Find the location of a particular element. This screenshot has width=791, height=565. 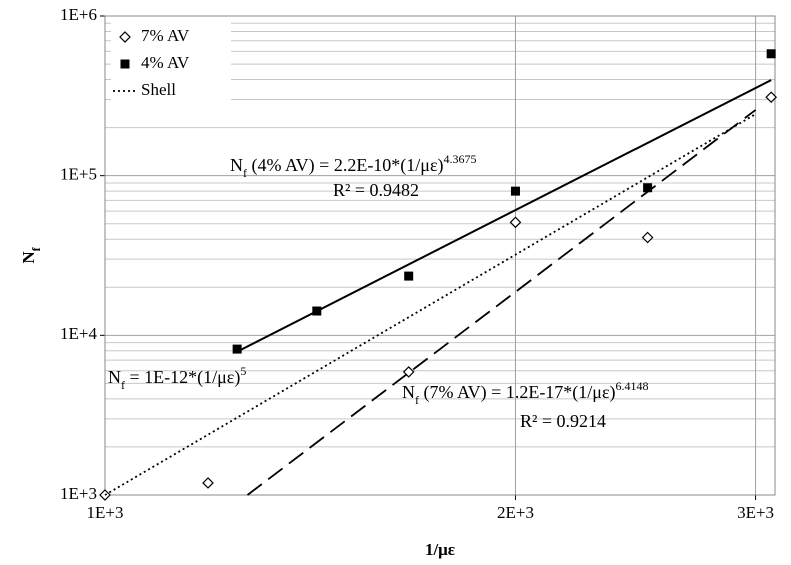

annotation: Nf (4% AV) = 2.2E-10*(1/με)4.3675 is located at coordinates (353, 166).